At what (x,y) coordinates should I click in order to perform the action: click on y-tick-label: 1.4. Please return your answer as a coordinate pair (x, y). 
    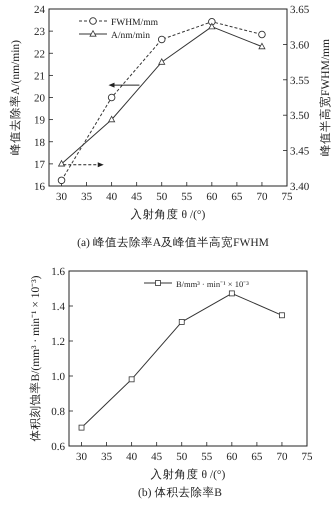
    Looking at the image, I should click on (58, 307).